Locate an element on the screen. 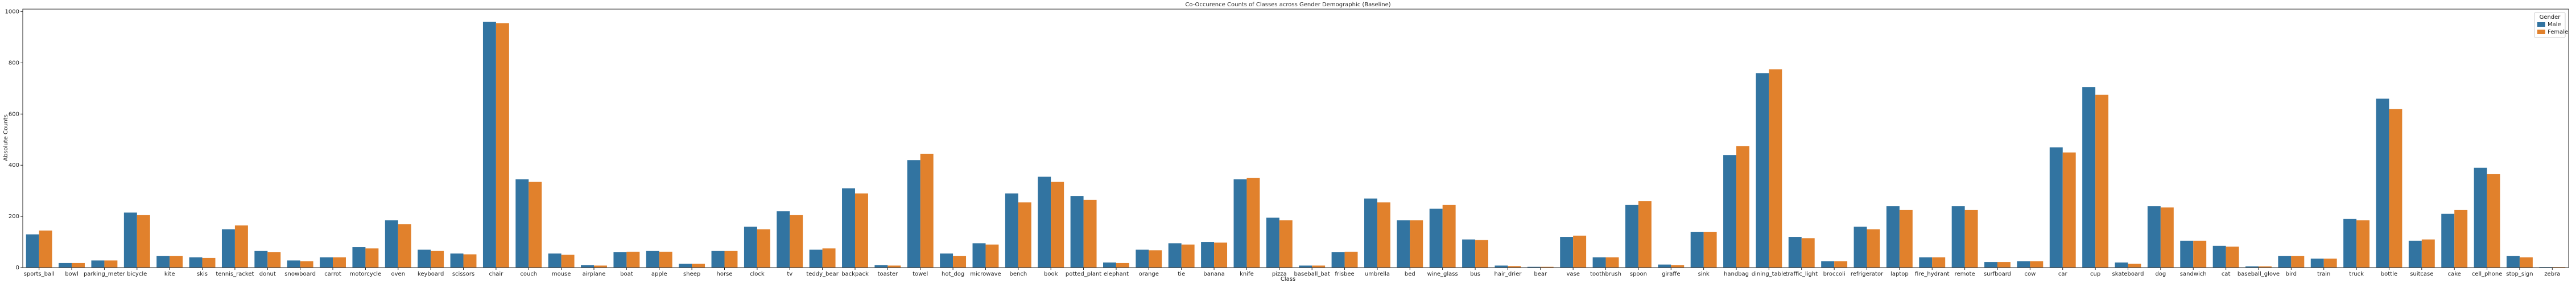  x-tick-label: toothbrush is located at coordinates (1606, 274).